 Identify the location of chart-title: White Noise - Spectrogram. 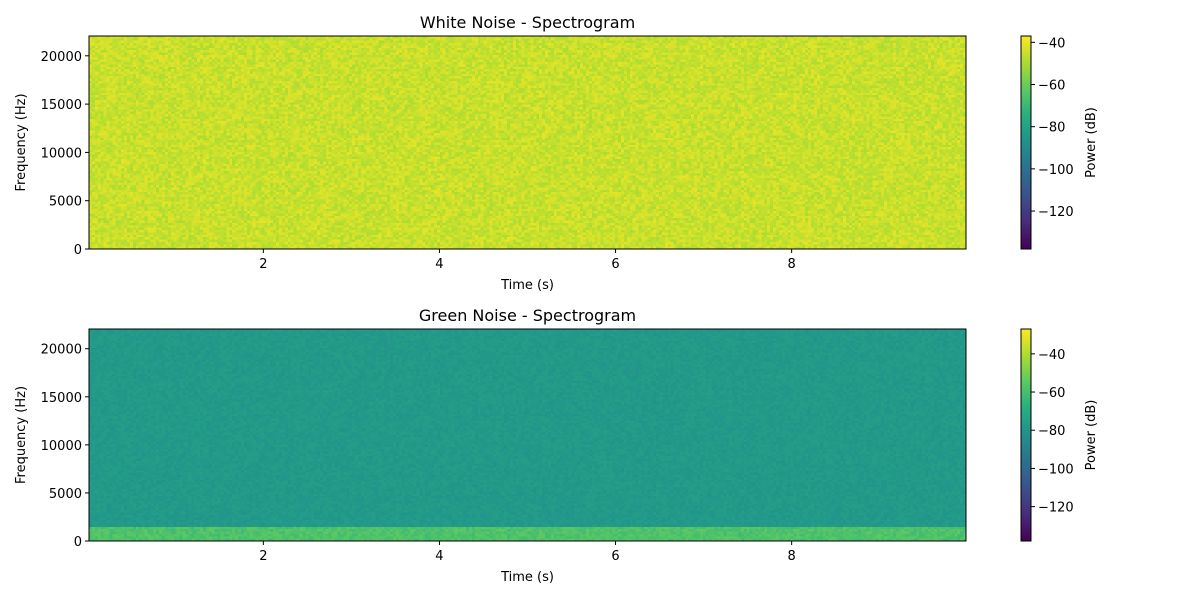
(527, 22).